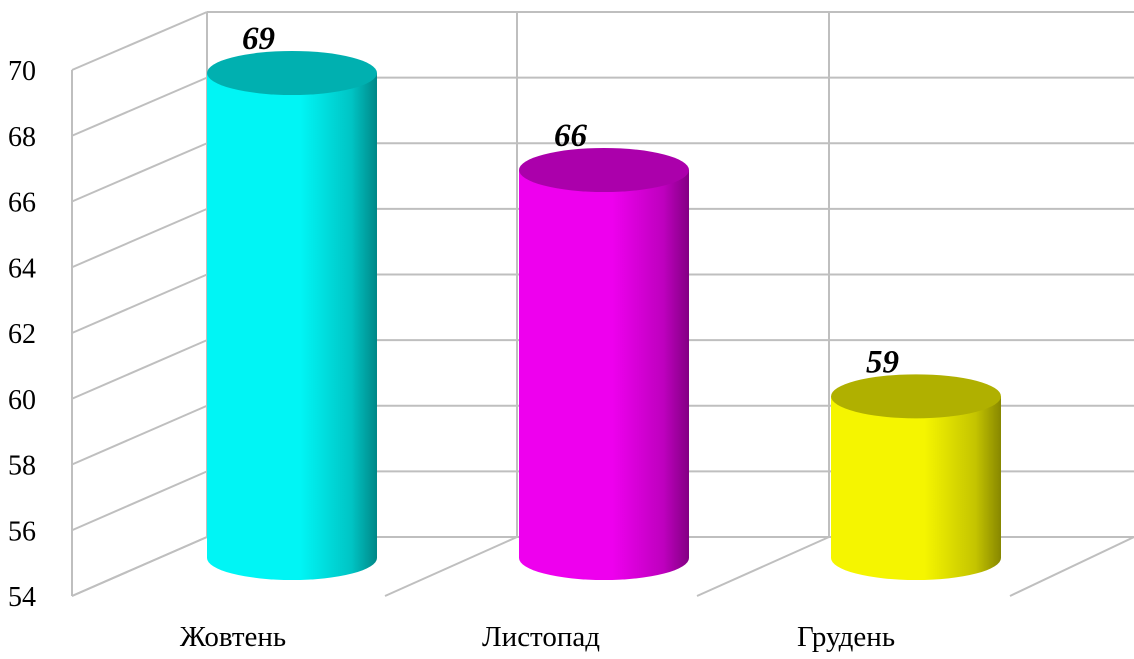  Describe the element at coordinates (233, 637) in the screenshot. I see `category-label: Жовтень` at that location.